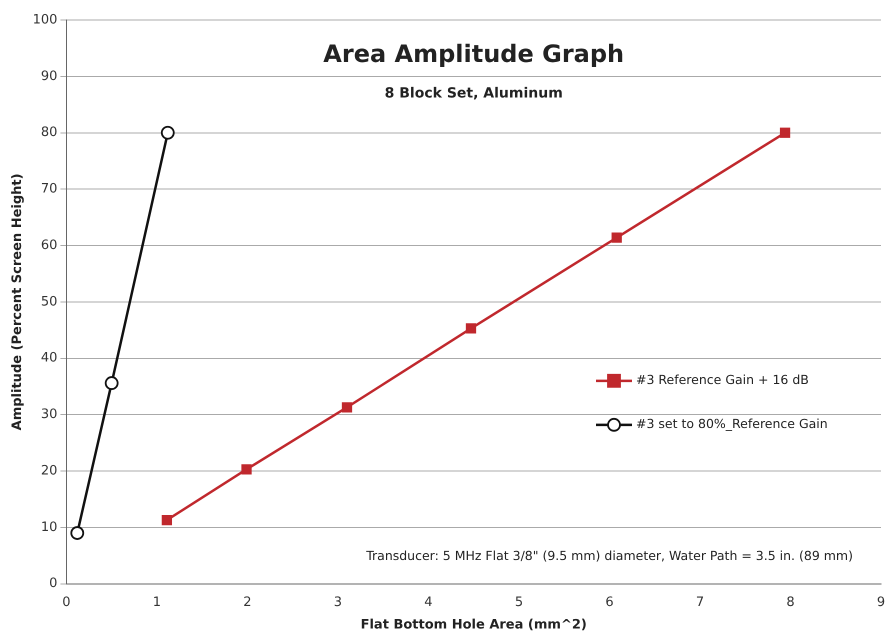  Describe the element at coordinates (732, 424) in the screenshot. I see `legend-label: #3 set to 80%_Reference Gain` at that location.